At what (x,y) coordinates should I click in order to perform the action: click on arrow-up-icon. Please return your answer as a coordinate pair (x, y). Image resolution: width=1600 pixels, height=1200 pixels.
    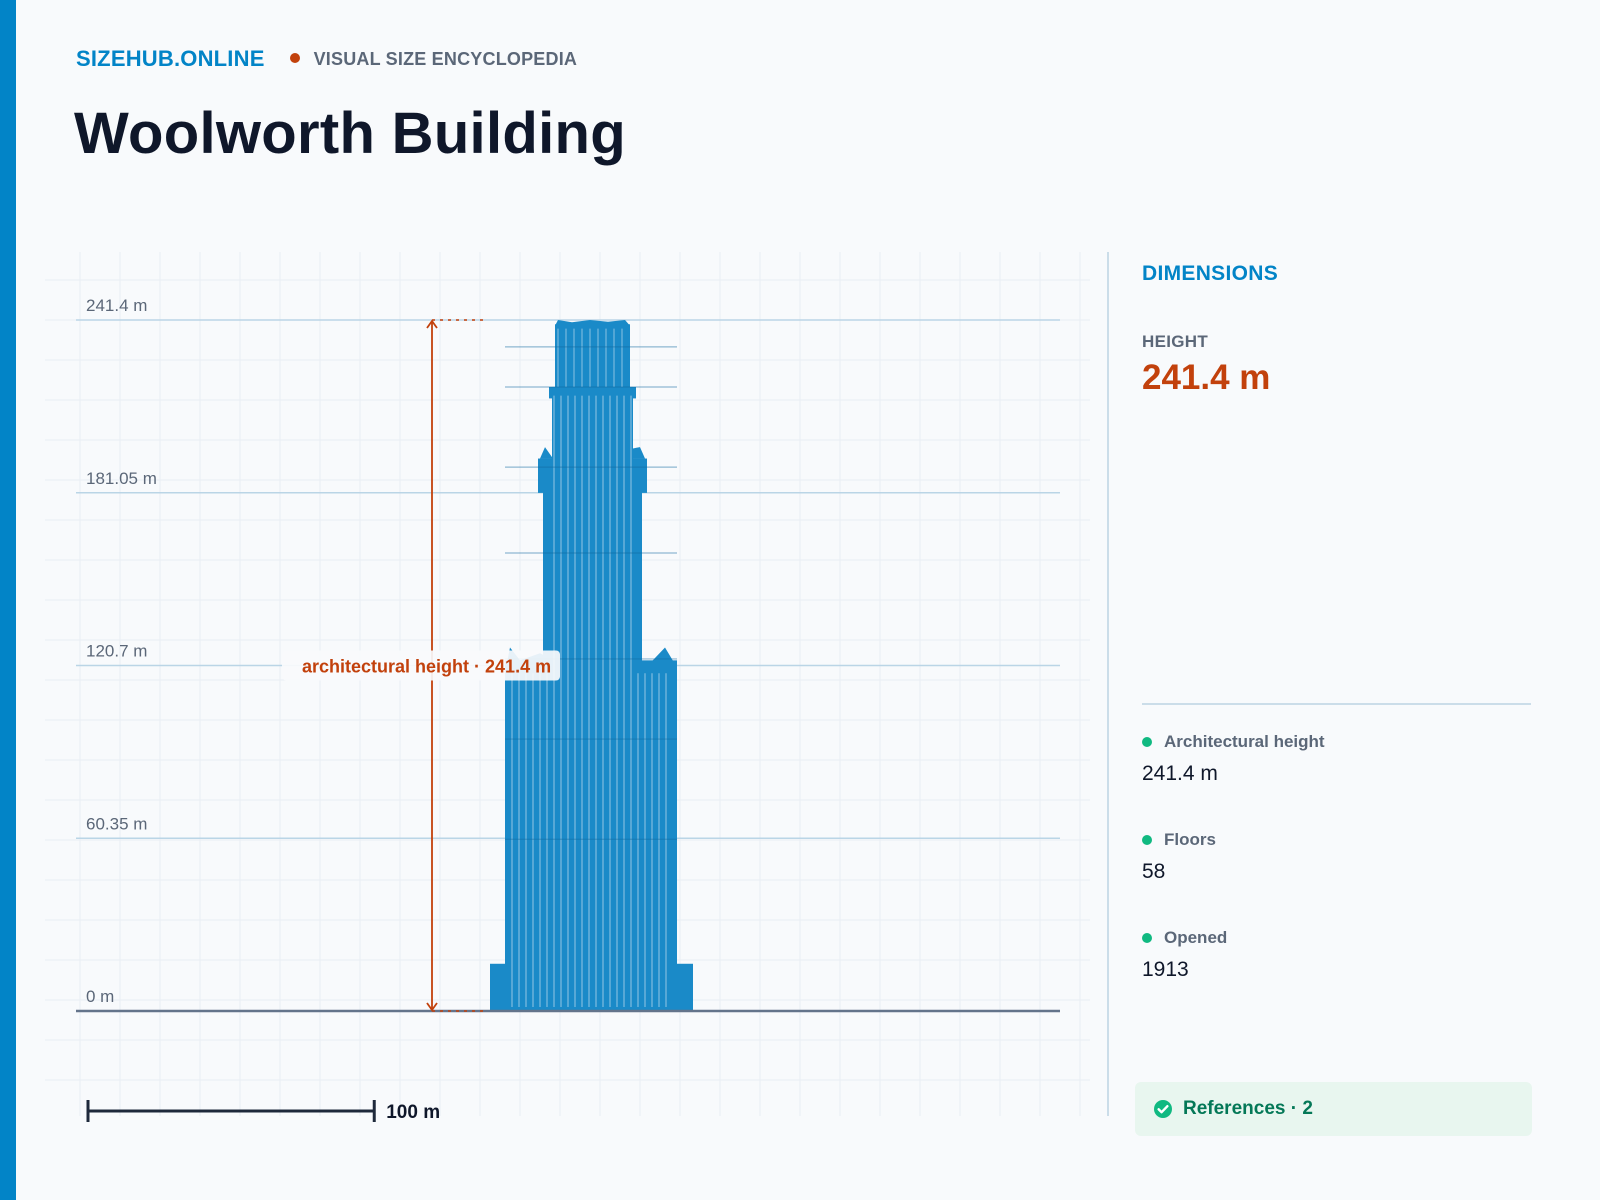
    Looking at the image, I should click on (432, 324).